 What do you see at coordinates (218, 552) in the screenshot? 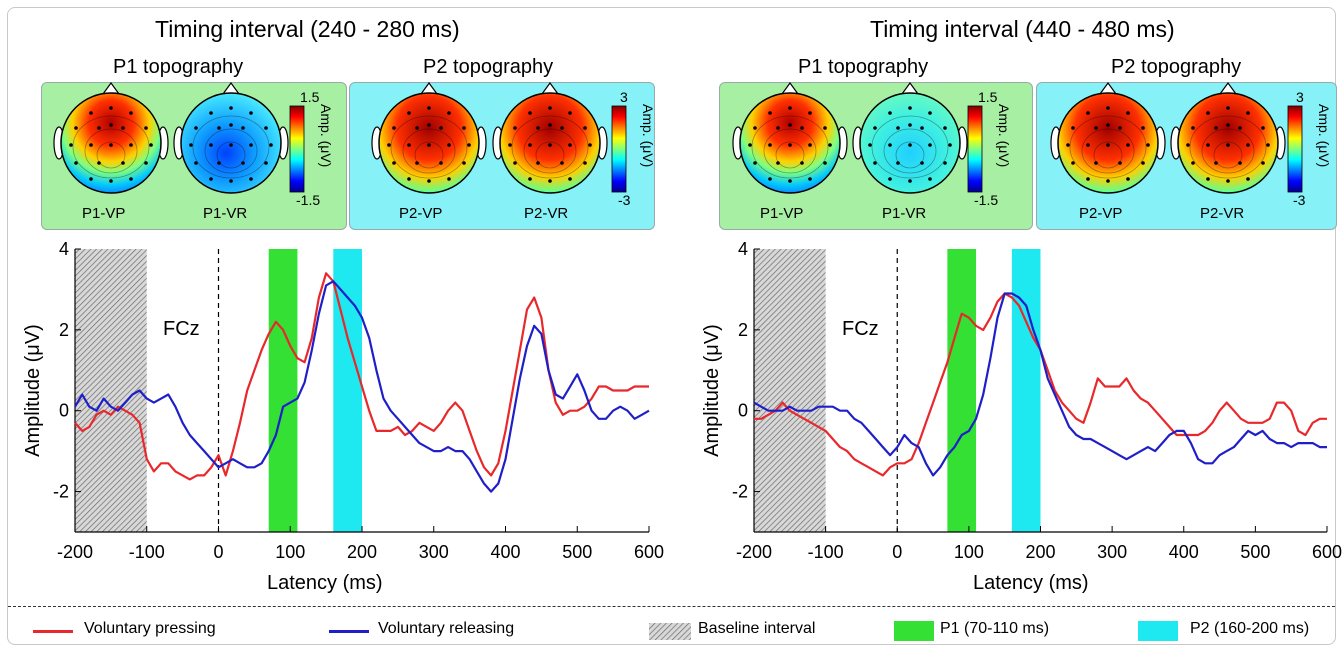
I see `x-tick-label: 0` at bounding box center [218, 552].